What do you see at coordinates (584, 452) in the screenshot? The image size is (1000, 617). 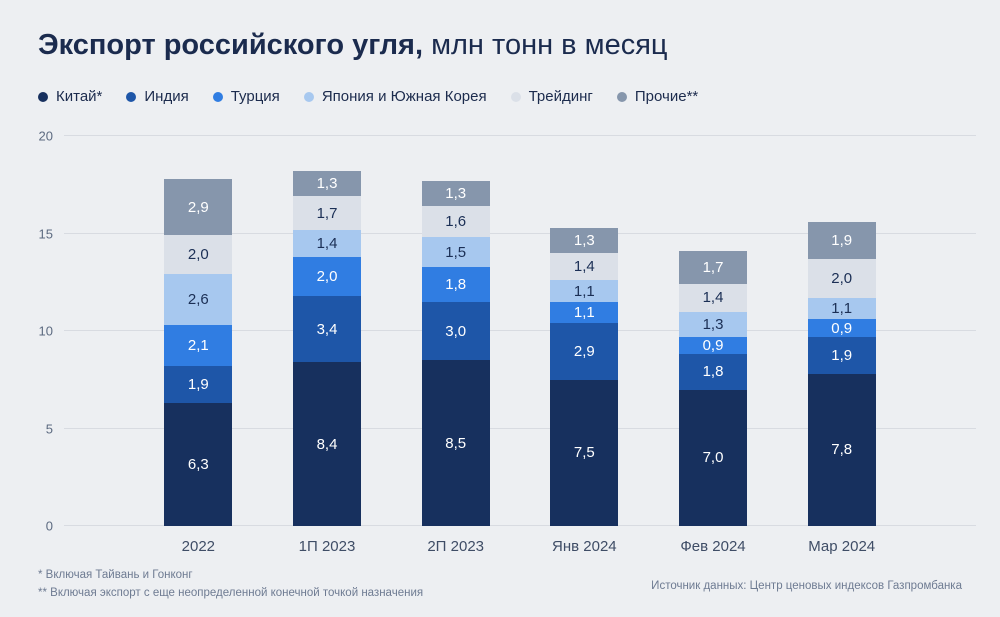 I see `bar-segment: 7,5` at bounding box center [584, 452].